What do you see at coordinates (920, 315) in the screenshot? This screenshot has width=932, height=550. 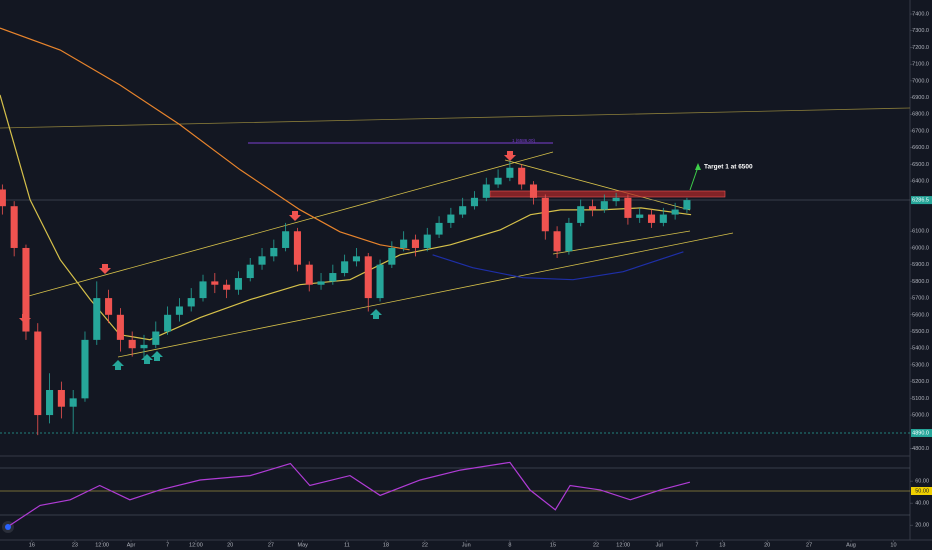 I see `y-tick-label: 5600.0` at bounding box center [920, 315].